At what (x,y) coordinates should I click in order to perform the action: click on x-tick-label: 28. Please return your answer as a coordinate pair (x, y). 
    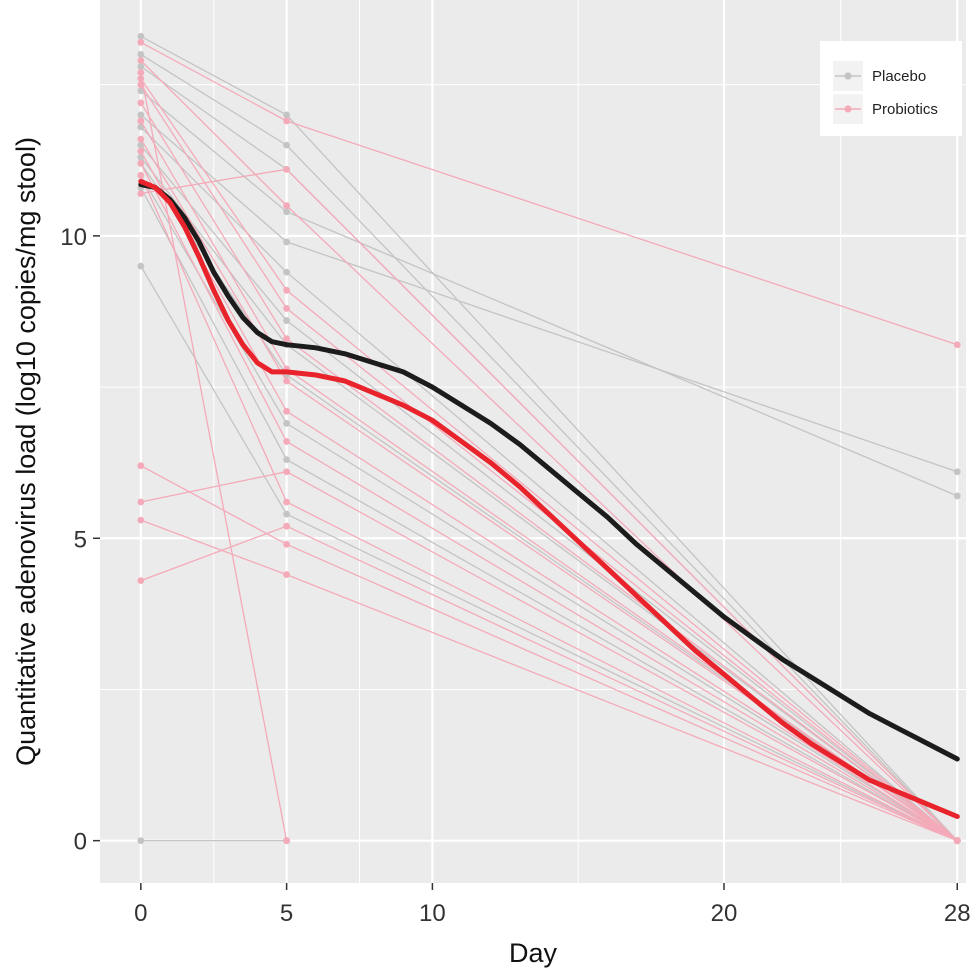
    Looking at the image, I should click on (957, 913).